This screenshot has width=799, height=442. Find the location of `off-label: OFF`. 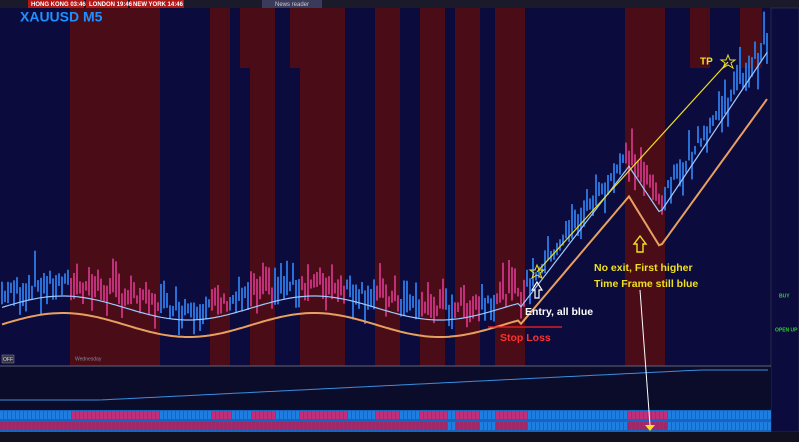

off-label: OFF is located at coordinates (8, 360).